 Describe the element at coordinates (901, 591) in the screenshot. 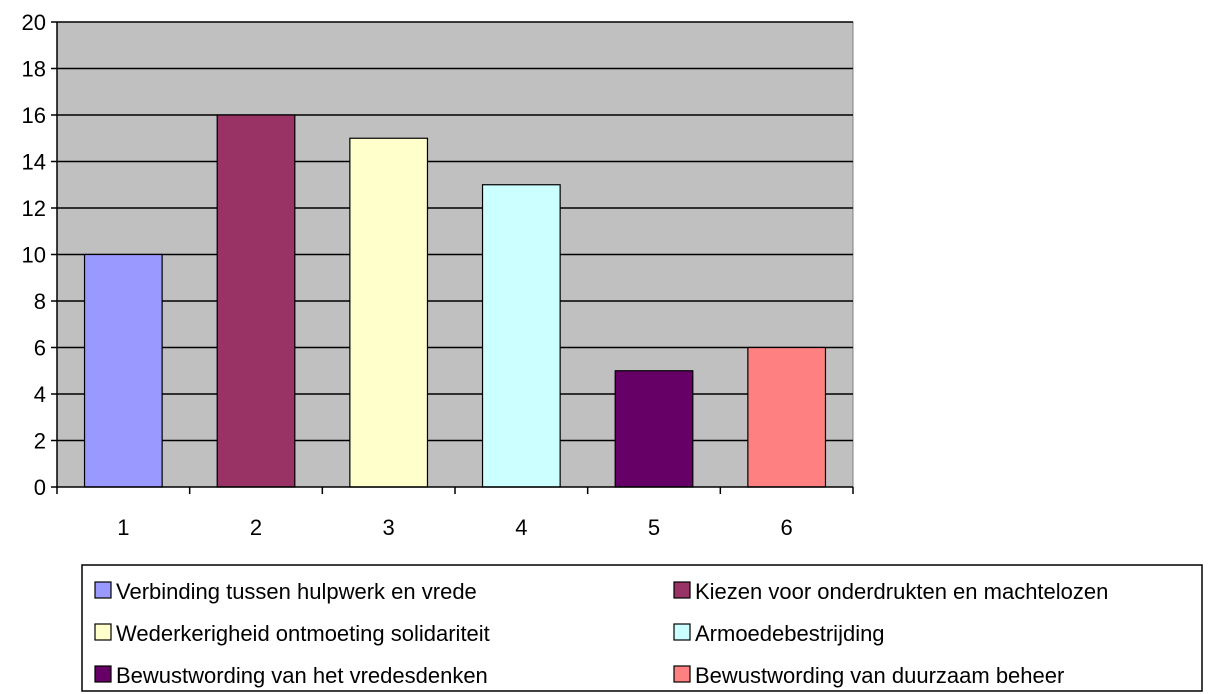

I see `legend-label: Kiezen voor onderdrukten en machtelozen` at that location.